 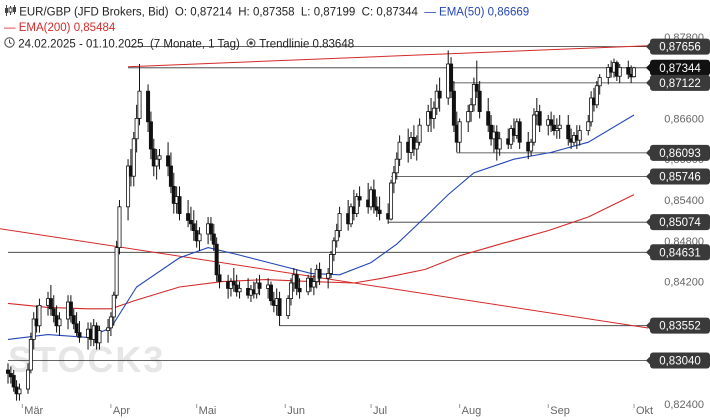 I want to click on price-tag: 0,87656, so click(x=678, y=46).